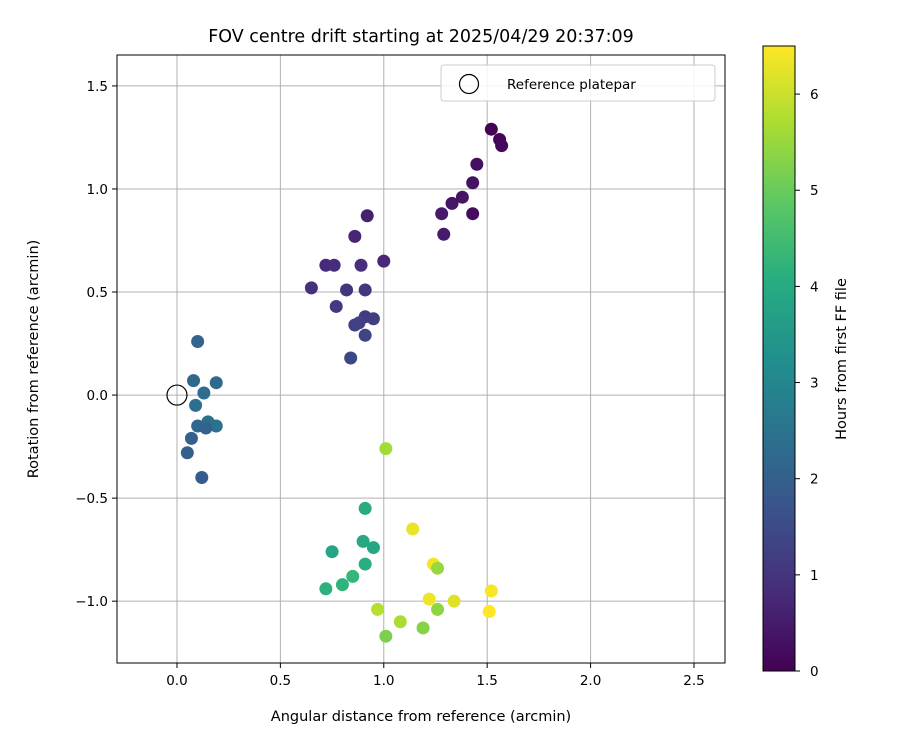 This screenshot has height=750, width=900. I want to click on colorbar: 0 1 2 3 4 5 6 Hours from first FF file, so click(806, 362).